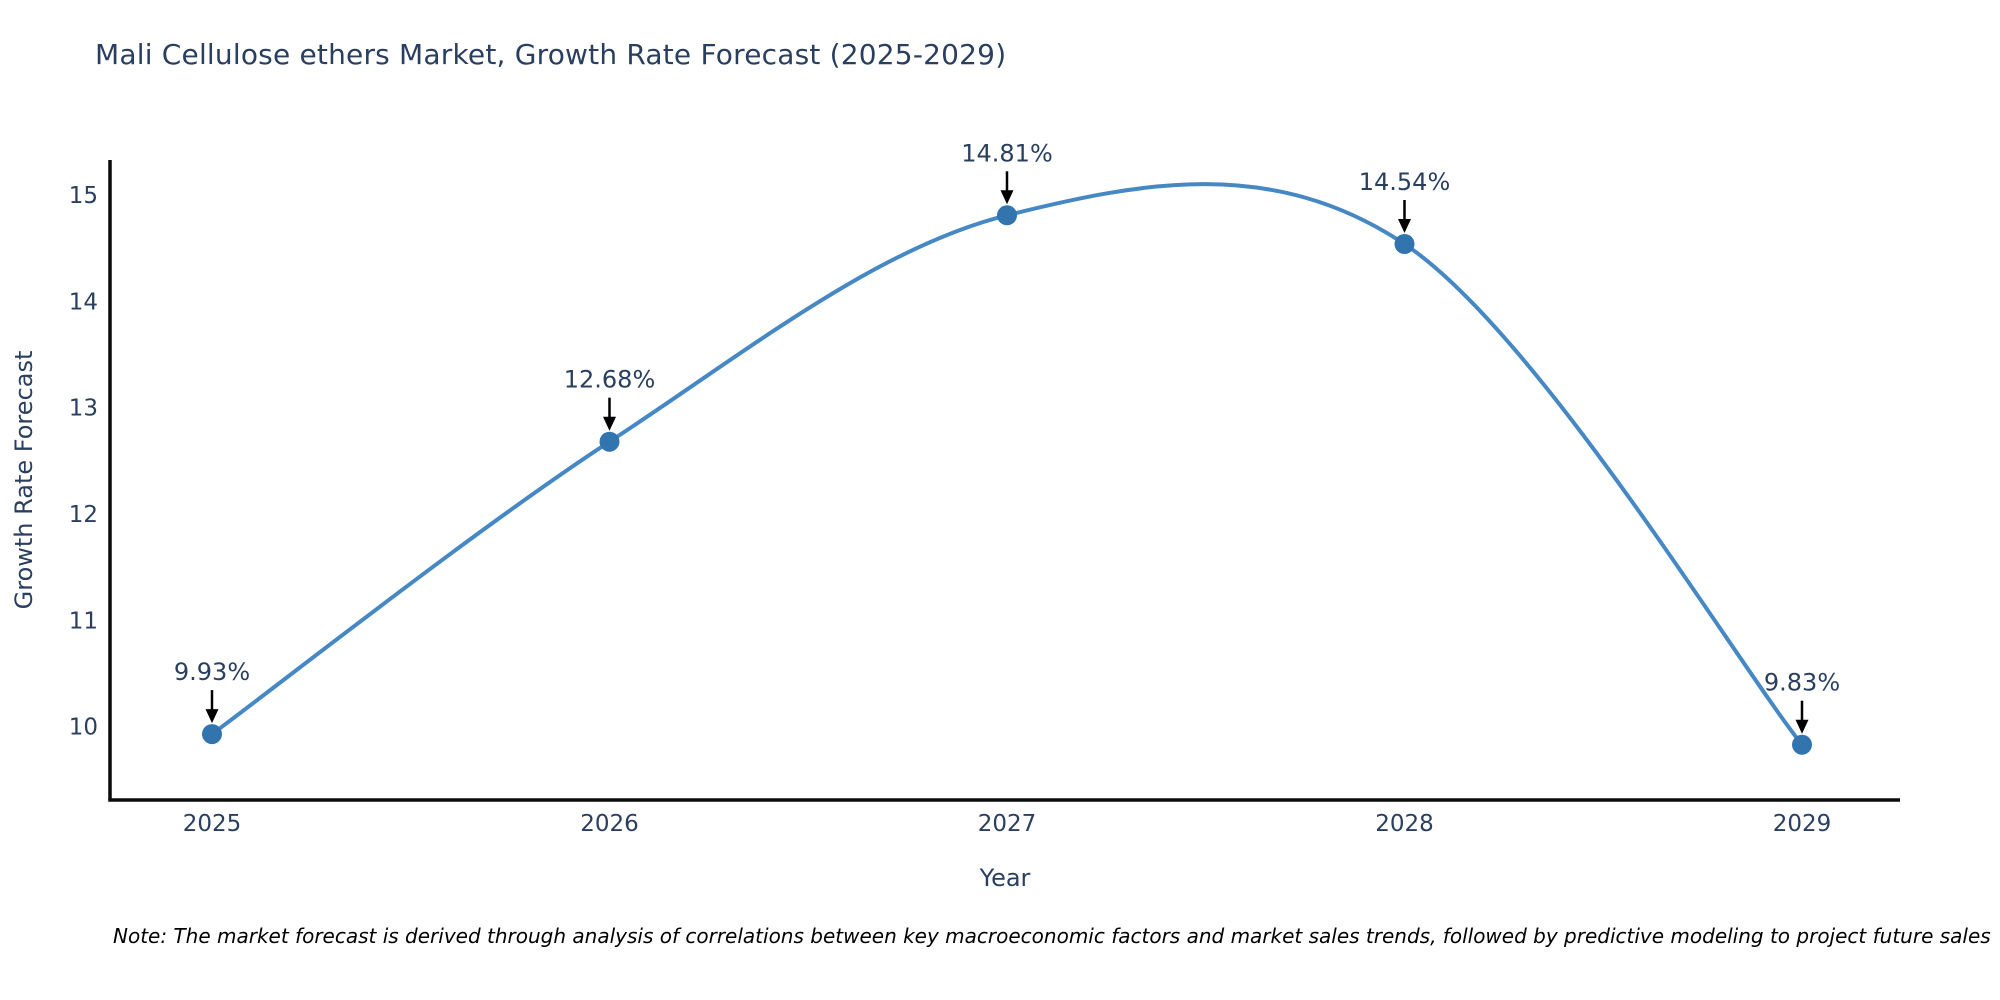  What do you see at coordinates (83, 409) in the screenshot?
I see `y-tick-label: 13` at bounding box center [83, 409].